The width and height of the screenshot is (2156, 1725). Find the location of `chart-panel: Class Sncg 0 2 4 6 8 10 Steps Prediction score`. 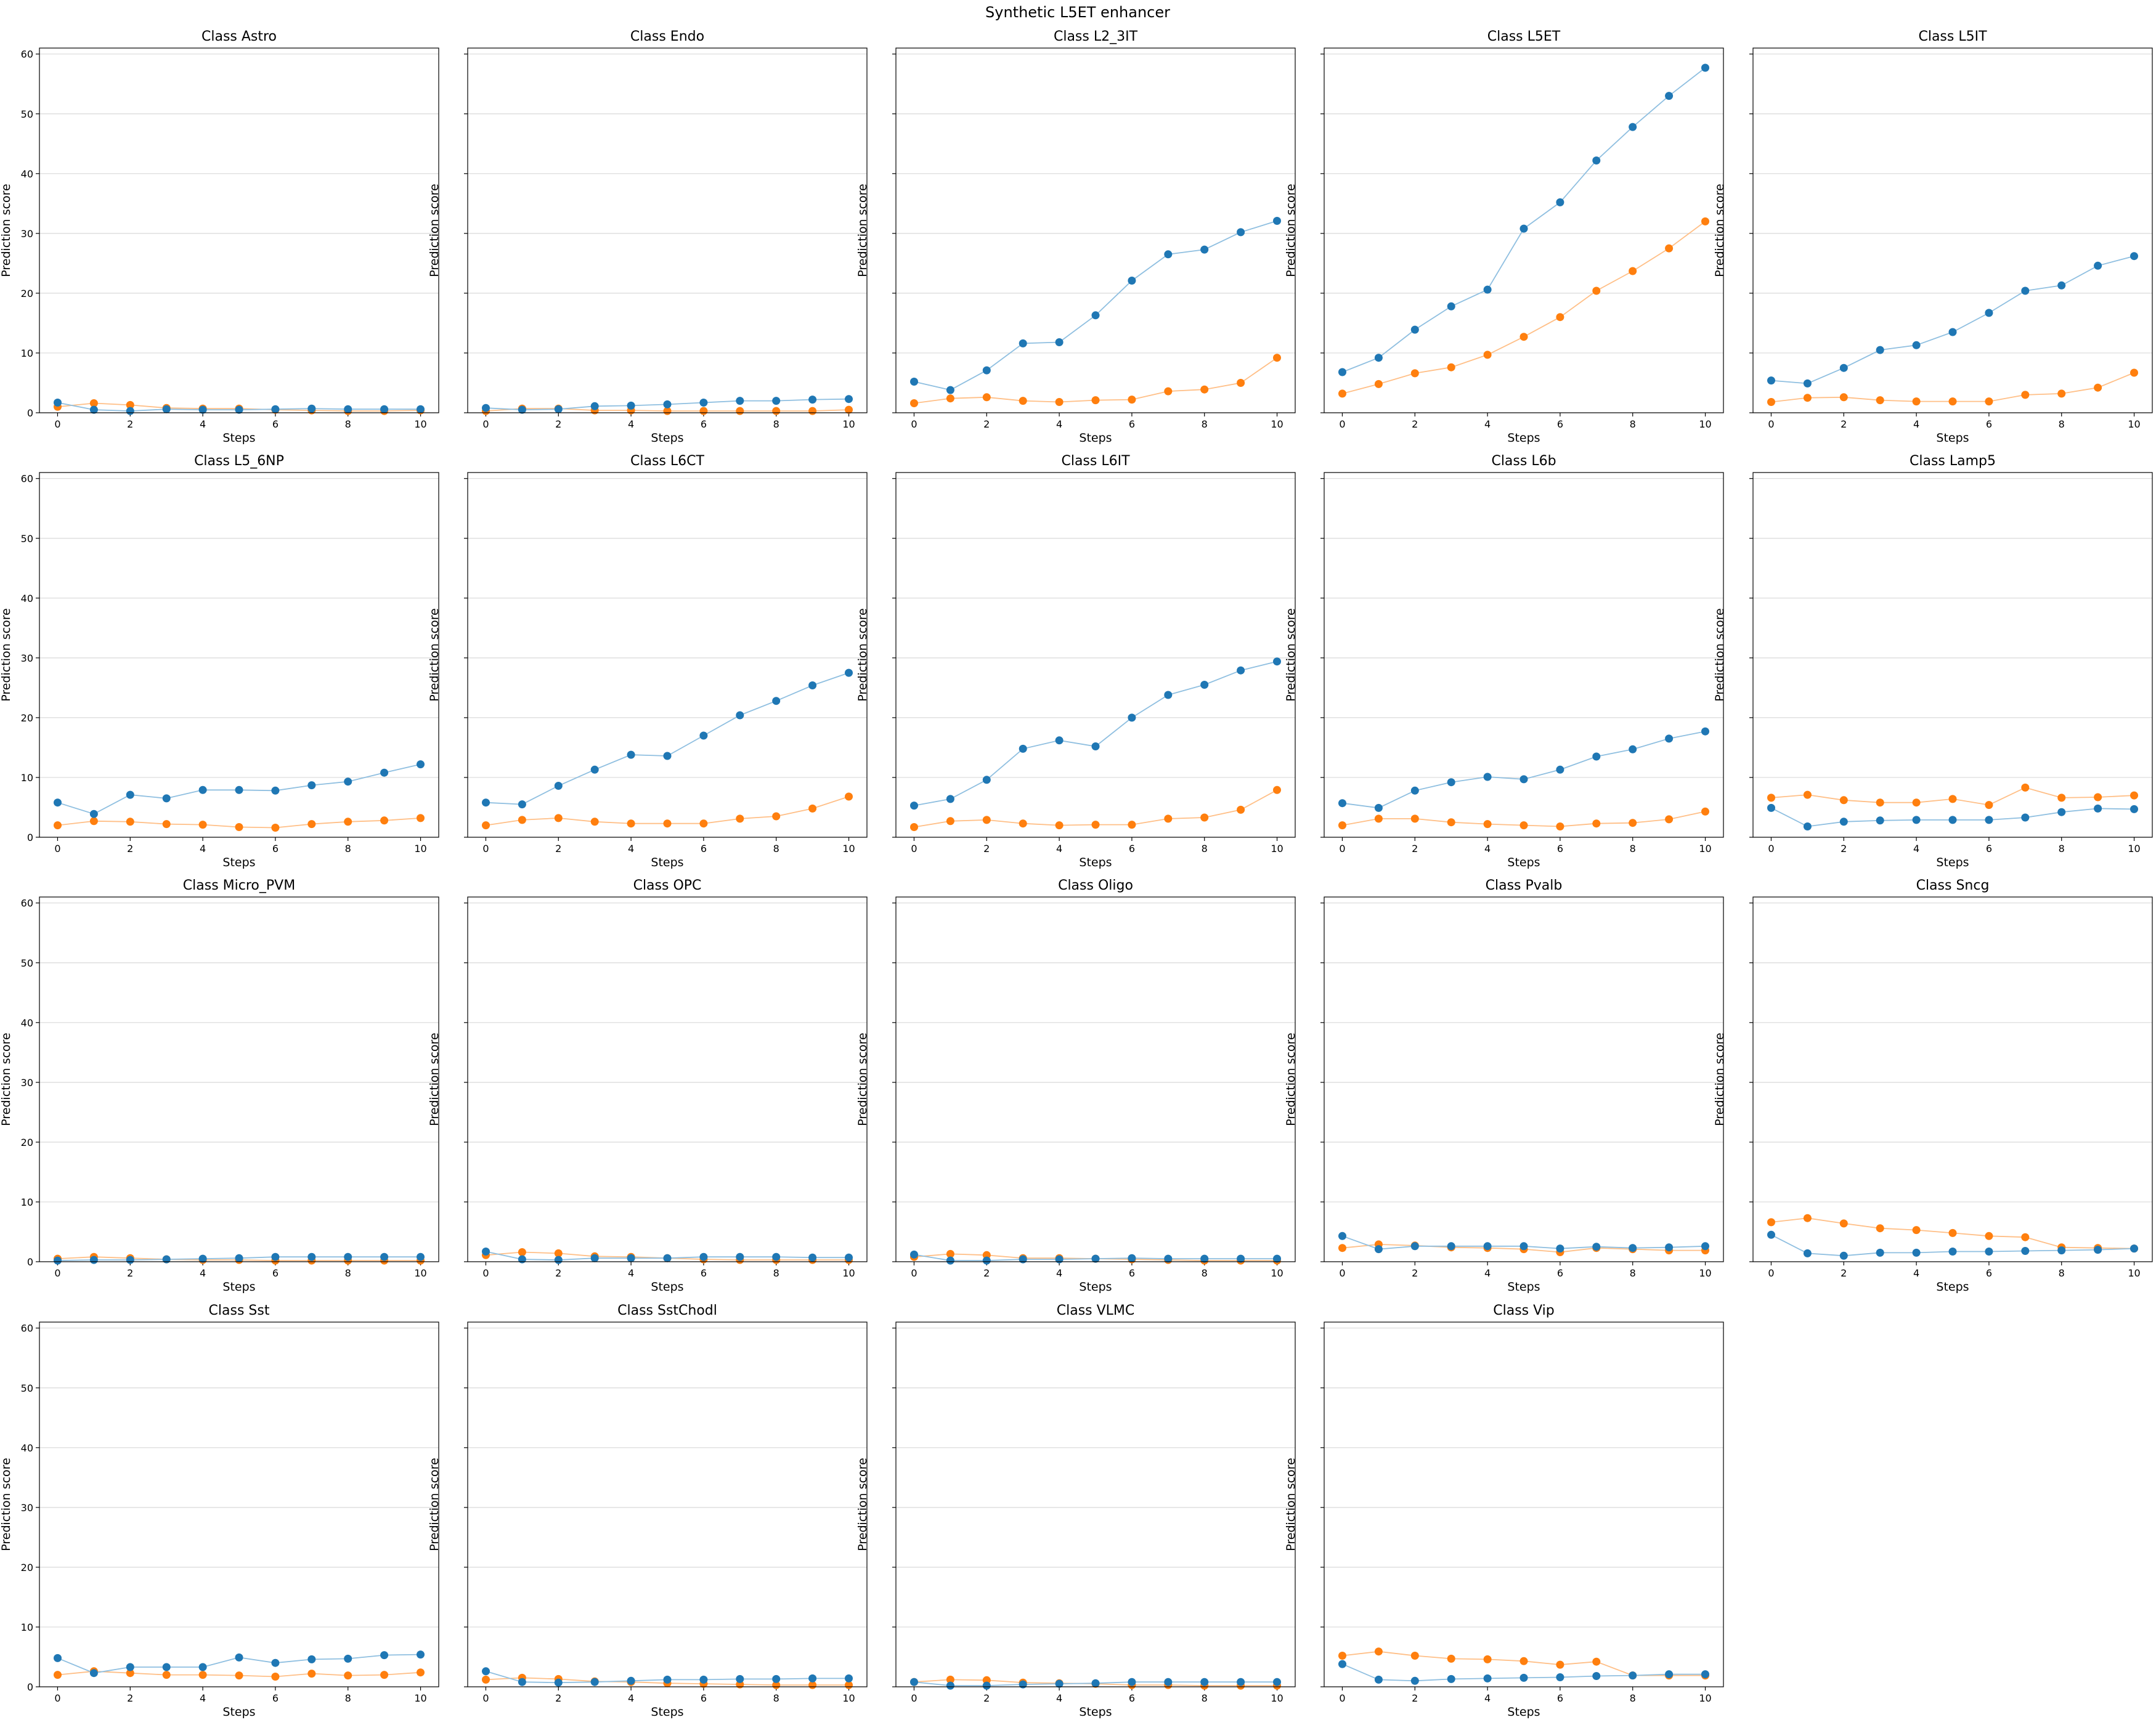

chart-panel: Class Sncg 0 2 4 6 8 10 Steps Prediction score is located at coordinates (1933, 1086).